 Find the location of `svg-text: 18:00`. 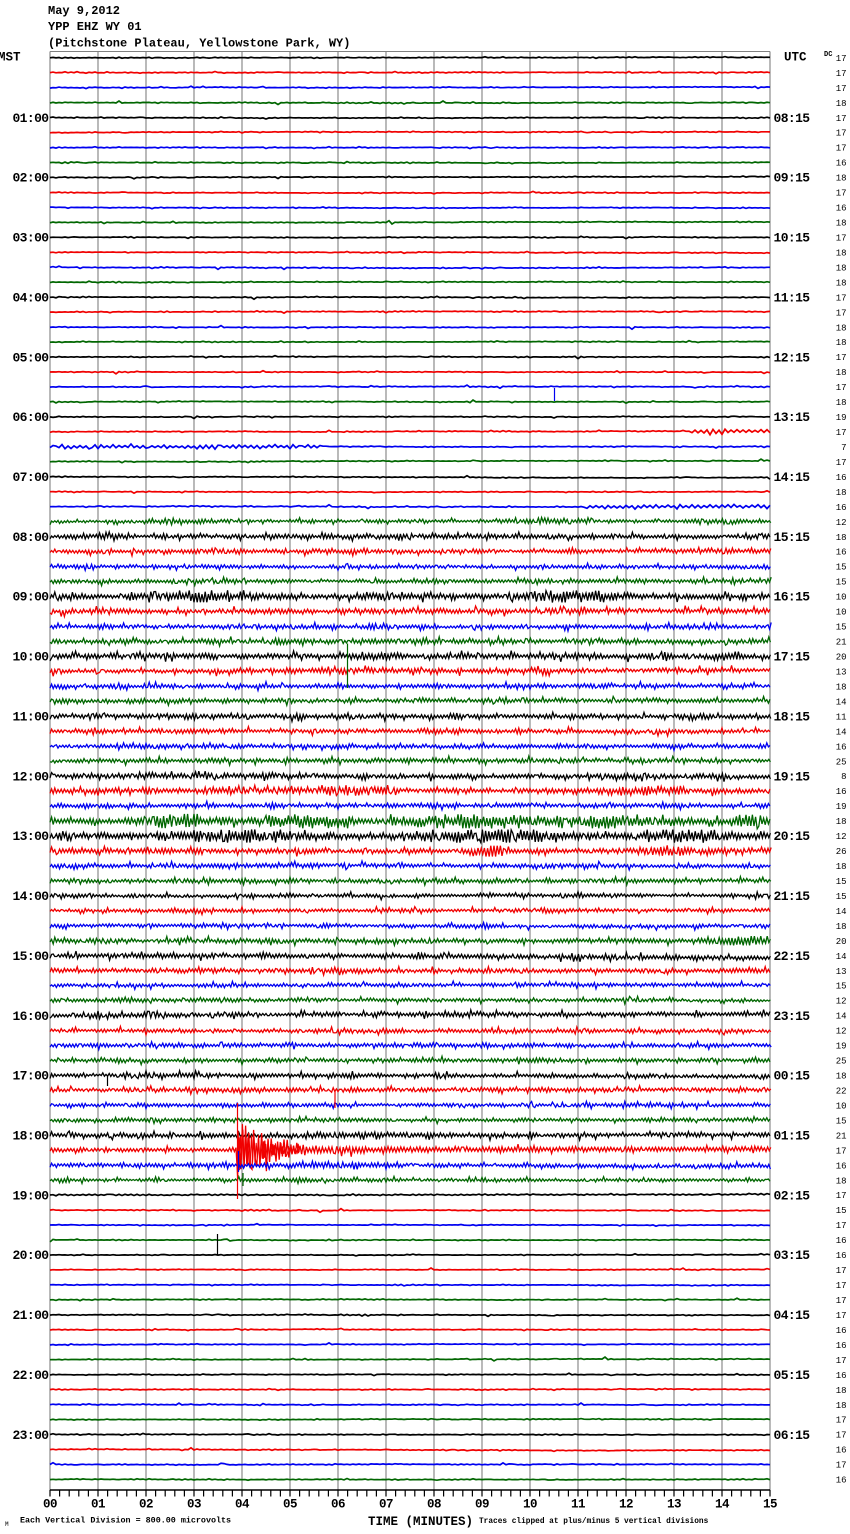

svg-text: 18:00 is located at coordinates (30, 1135).